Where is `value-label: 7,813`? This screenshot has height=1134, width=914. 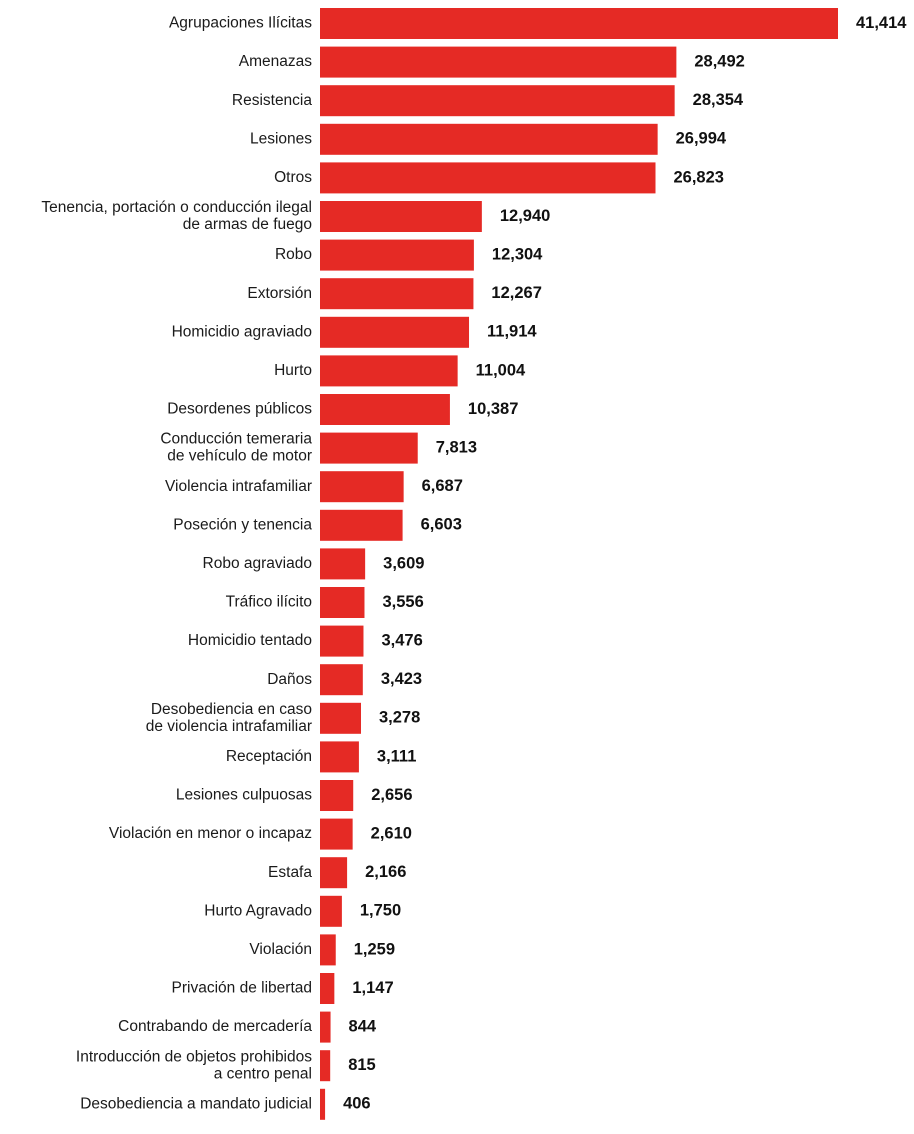 value-label: 7,813 is located at coordinates (456, 447).